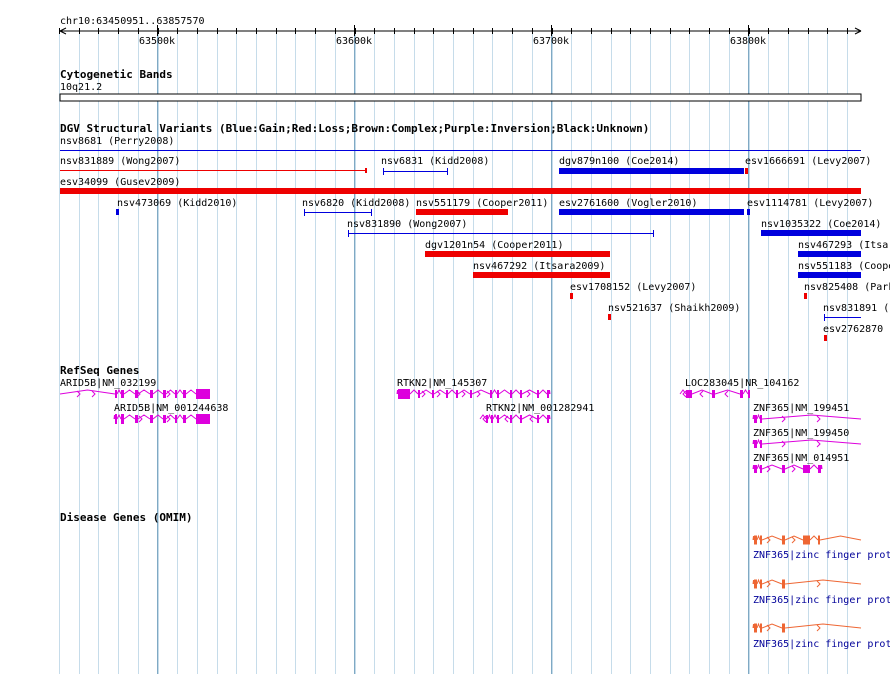  Describe the element at coordinates (517, 248) in the screenshot. I see `dgv-feature: dgv1201n54 (Cooper2011)` at that location.